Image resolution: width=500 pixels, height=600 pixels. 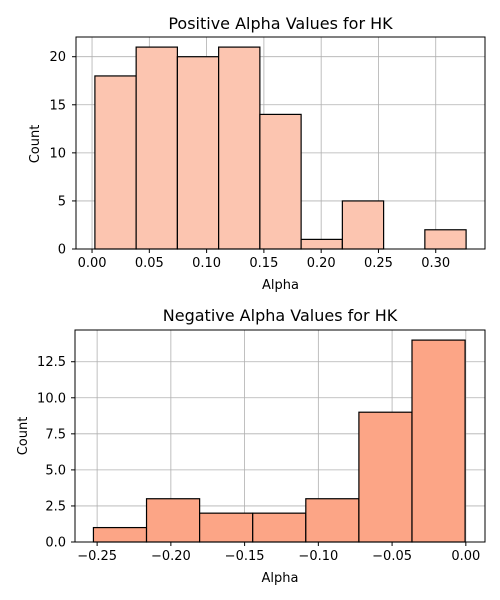 What do you see at coordinates (149, 263) in the screenshot?
I see `x-tick-label: 0.05` at bounding box center [149, 263].